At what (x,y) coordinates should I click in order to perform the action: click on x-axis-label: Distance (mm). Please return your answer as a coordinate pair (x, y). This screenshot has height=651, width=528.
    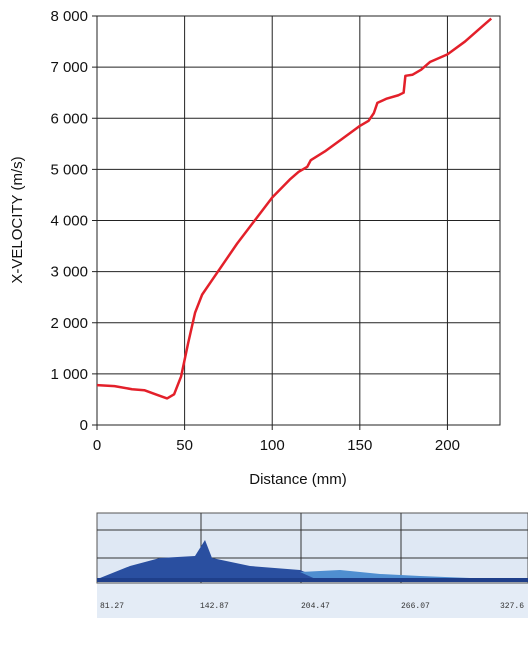
    Looking at the image, I should click on (298, 479).